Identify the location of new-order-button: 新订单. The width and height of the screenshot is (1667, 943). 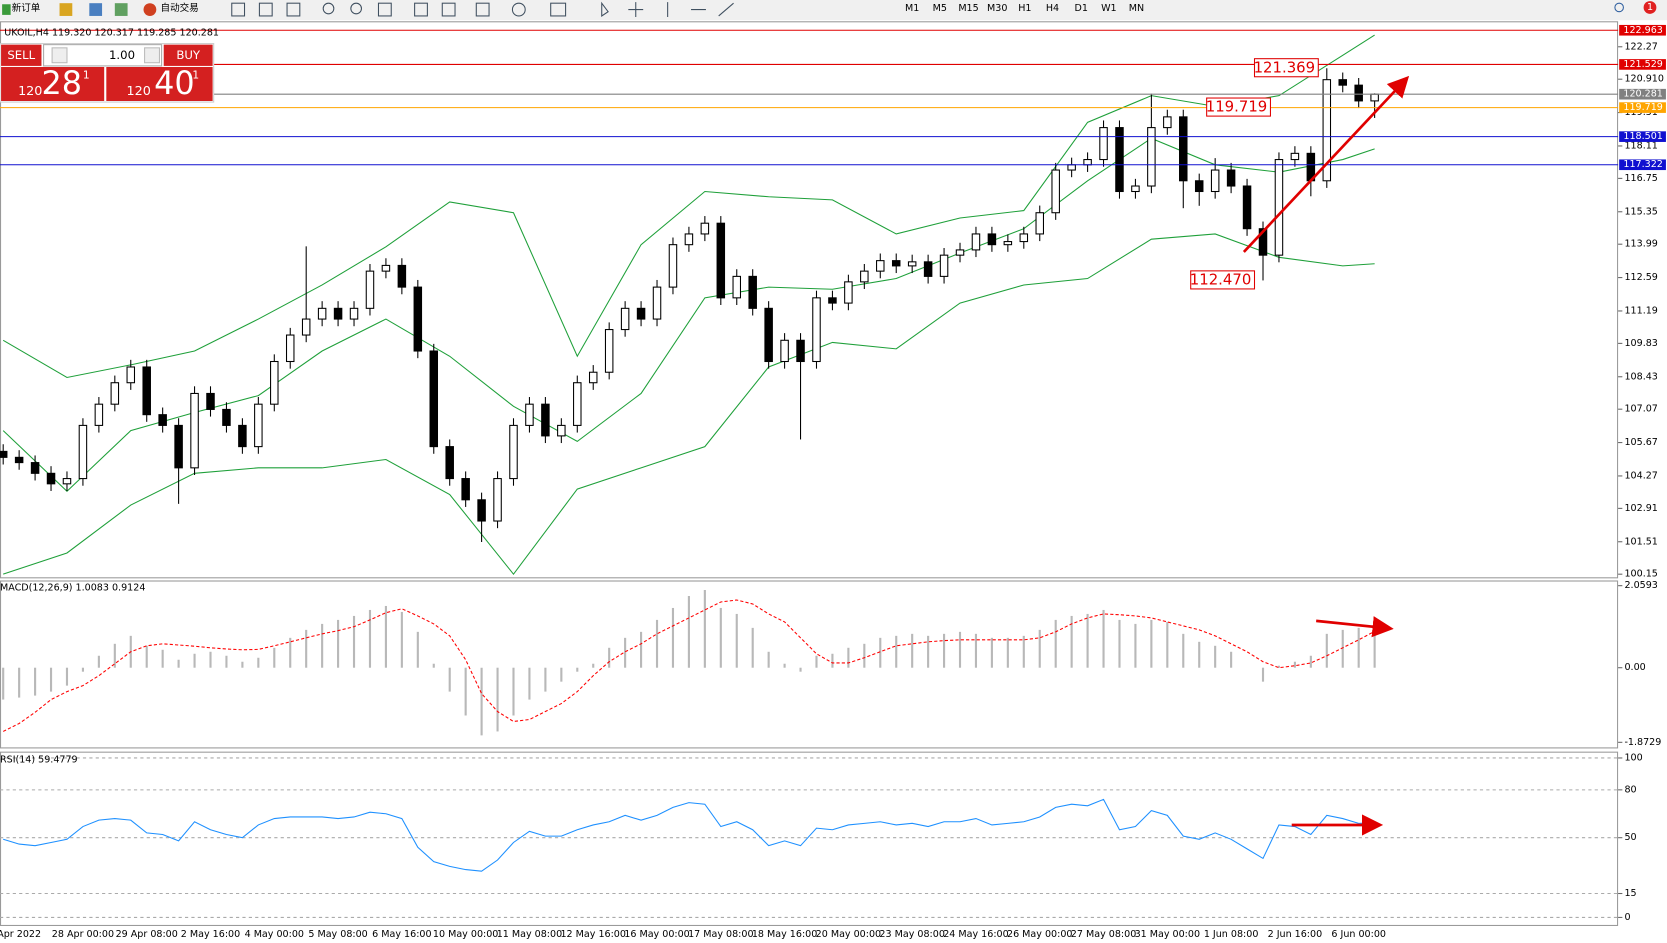
(26, 8).